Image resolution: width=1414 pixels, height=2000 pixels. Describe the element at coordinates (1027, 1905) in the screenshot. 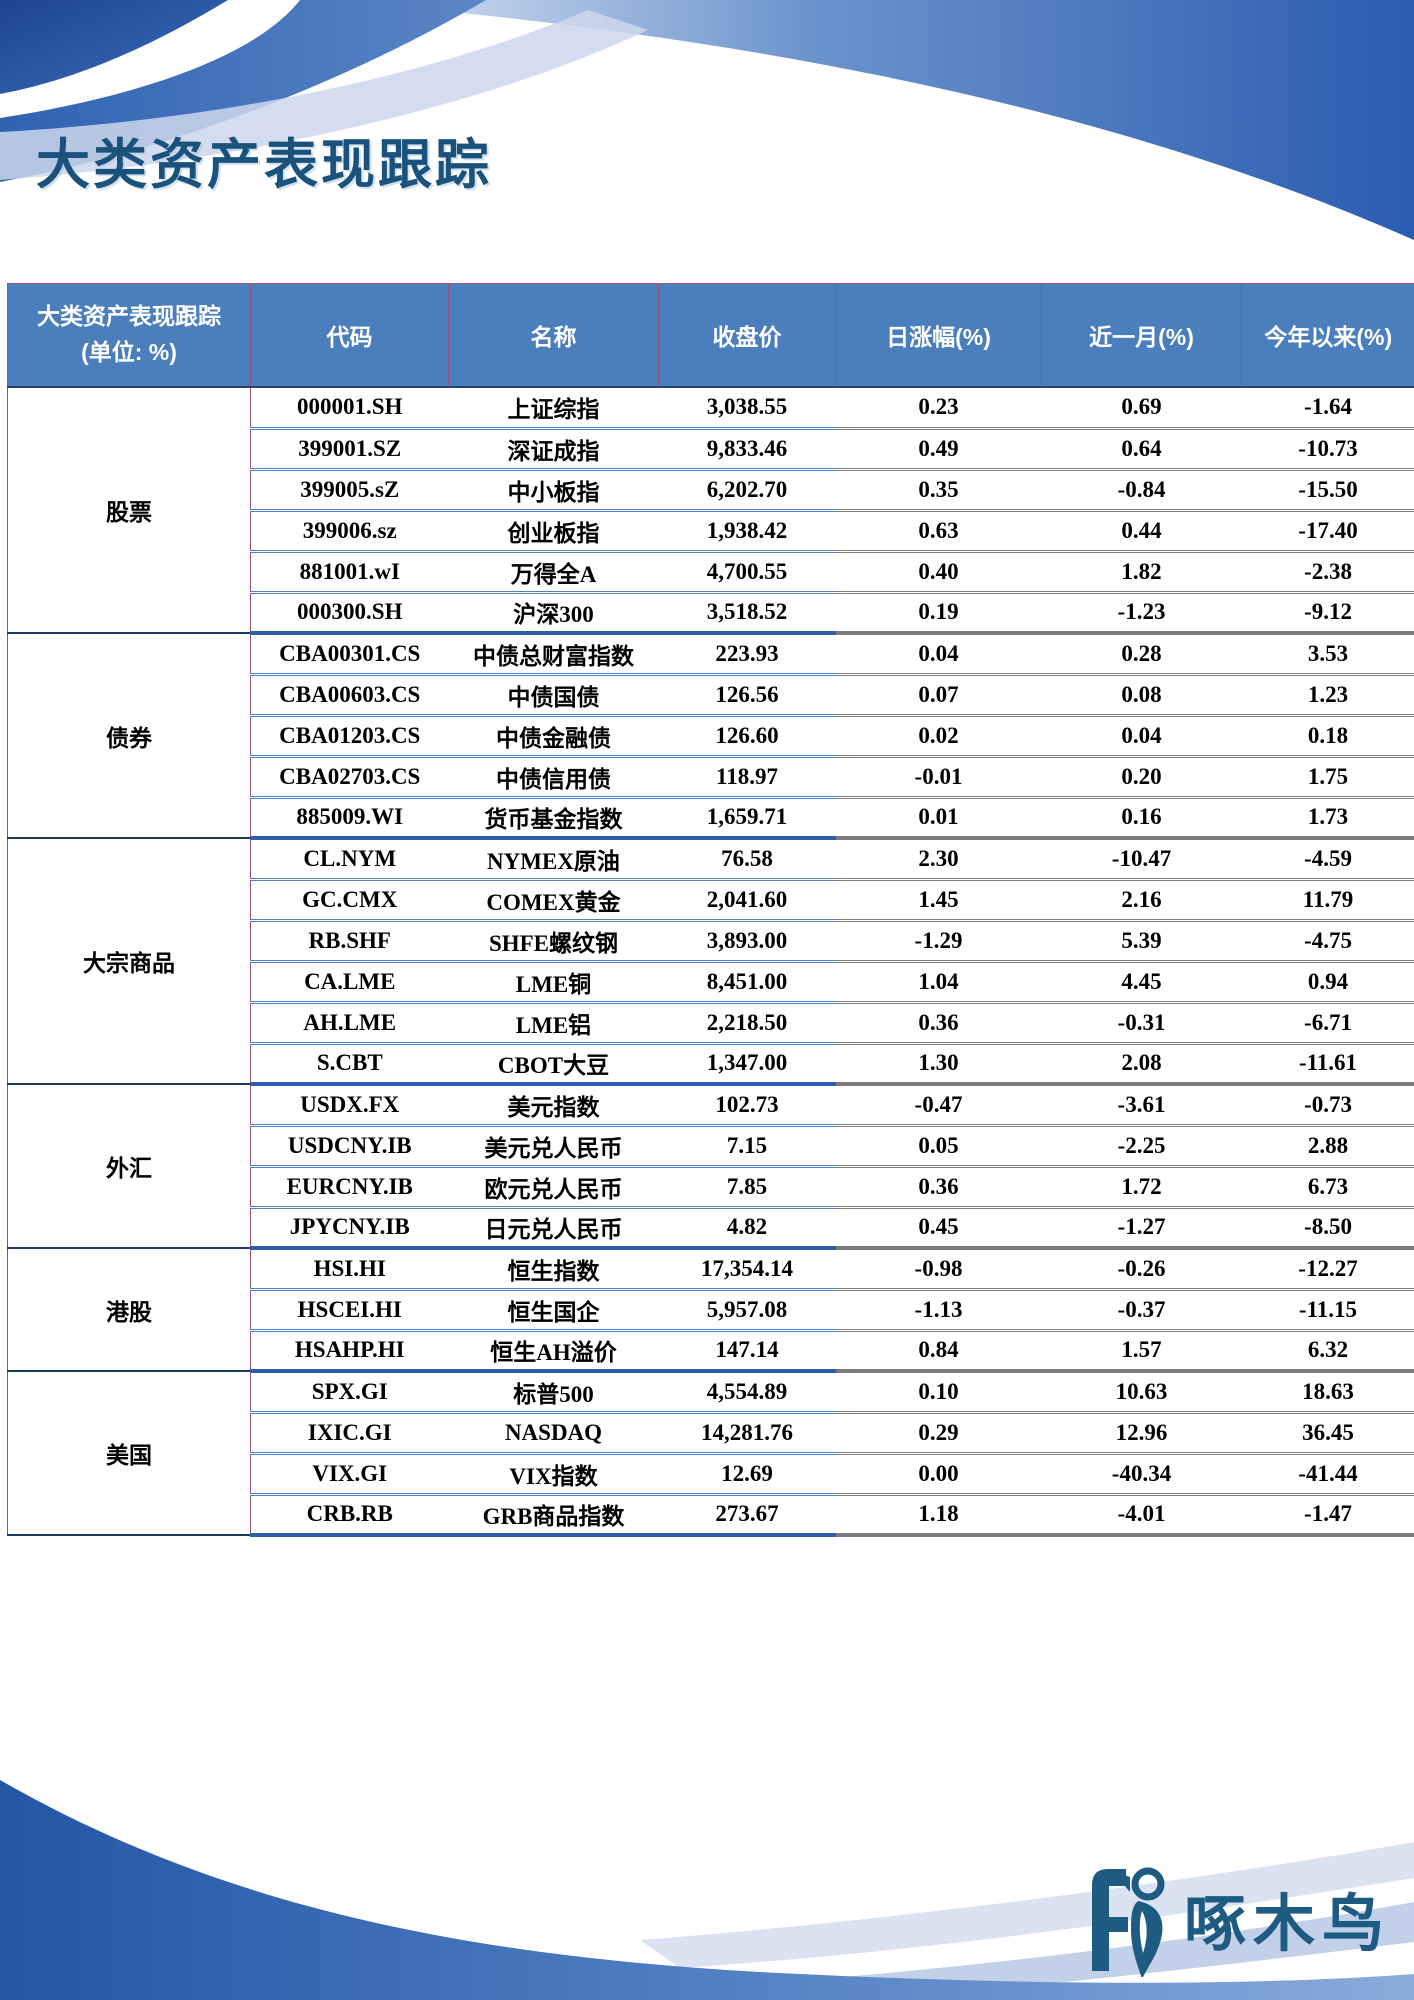

I see `footer-stripe-upper` at that location.